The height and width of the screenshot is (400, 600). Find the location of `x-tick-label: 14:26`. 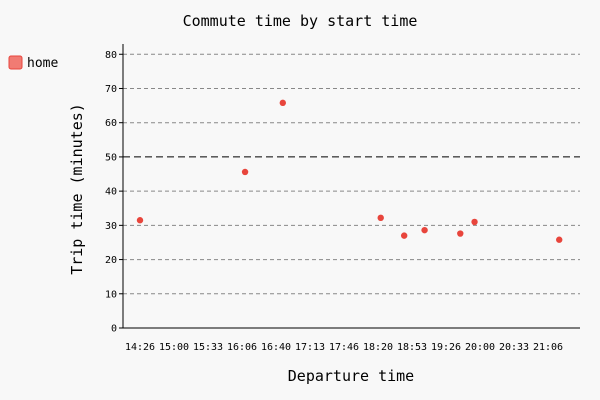

x-tick-label: 14:26 is located at coordinates (140, 347).